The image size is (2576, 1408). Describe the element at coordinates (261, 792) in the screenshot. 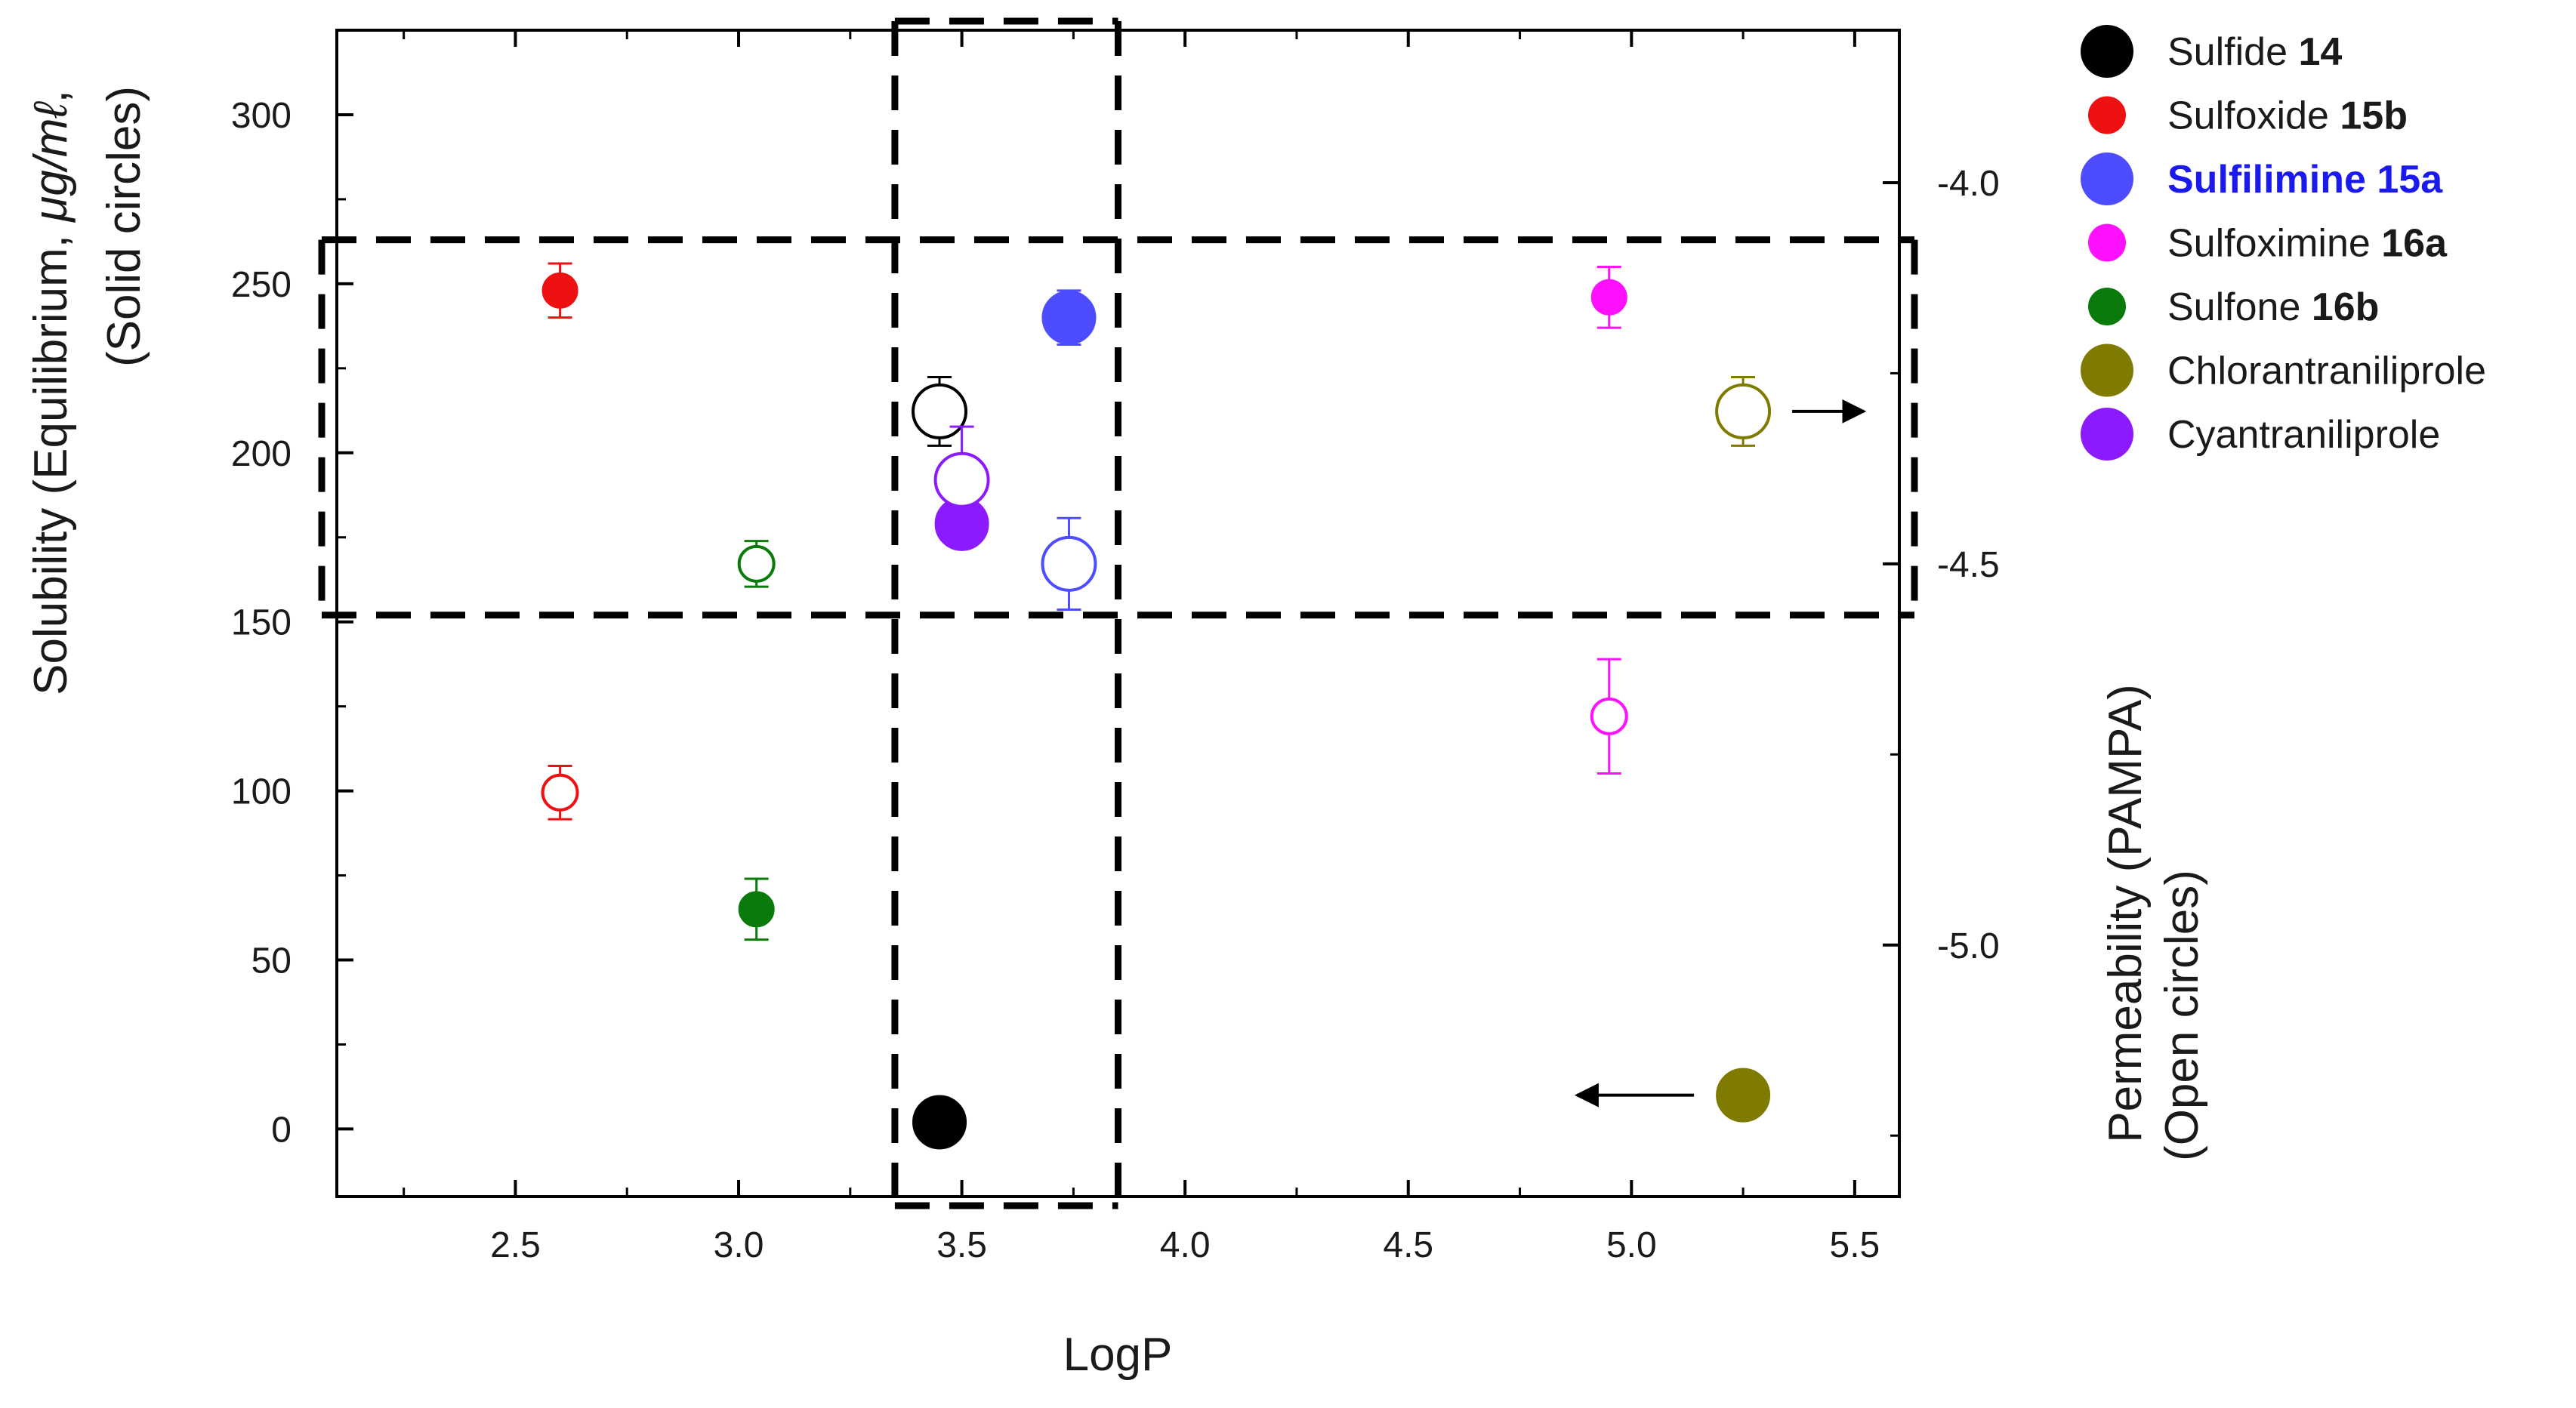

I see `y-left-tick-label: 100` at that location.